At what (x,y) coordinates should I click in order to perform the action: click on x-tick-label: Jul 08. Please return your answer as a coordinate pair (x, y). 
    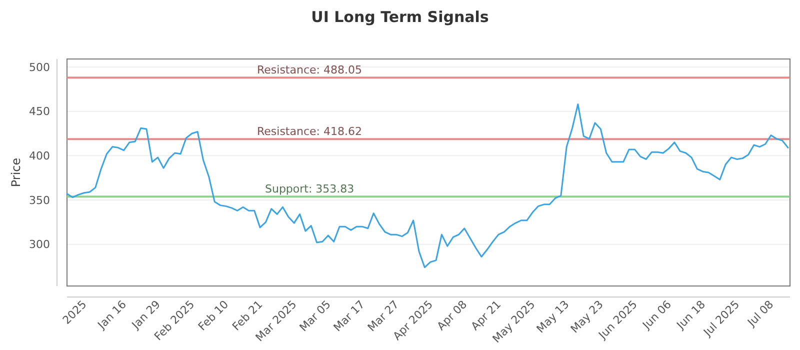
    Looking at the image, I should click on (760, 314).